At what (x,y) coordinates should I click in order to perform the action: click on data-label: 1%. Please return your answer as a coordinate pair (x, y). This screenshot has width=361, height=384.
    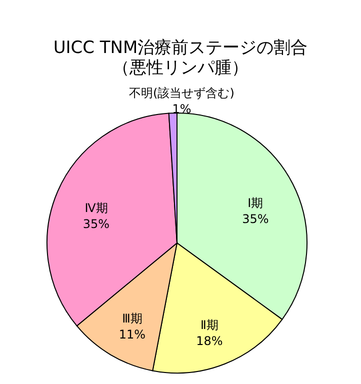
    Looking at the image, I should click on (182, 109).